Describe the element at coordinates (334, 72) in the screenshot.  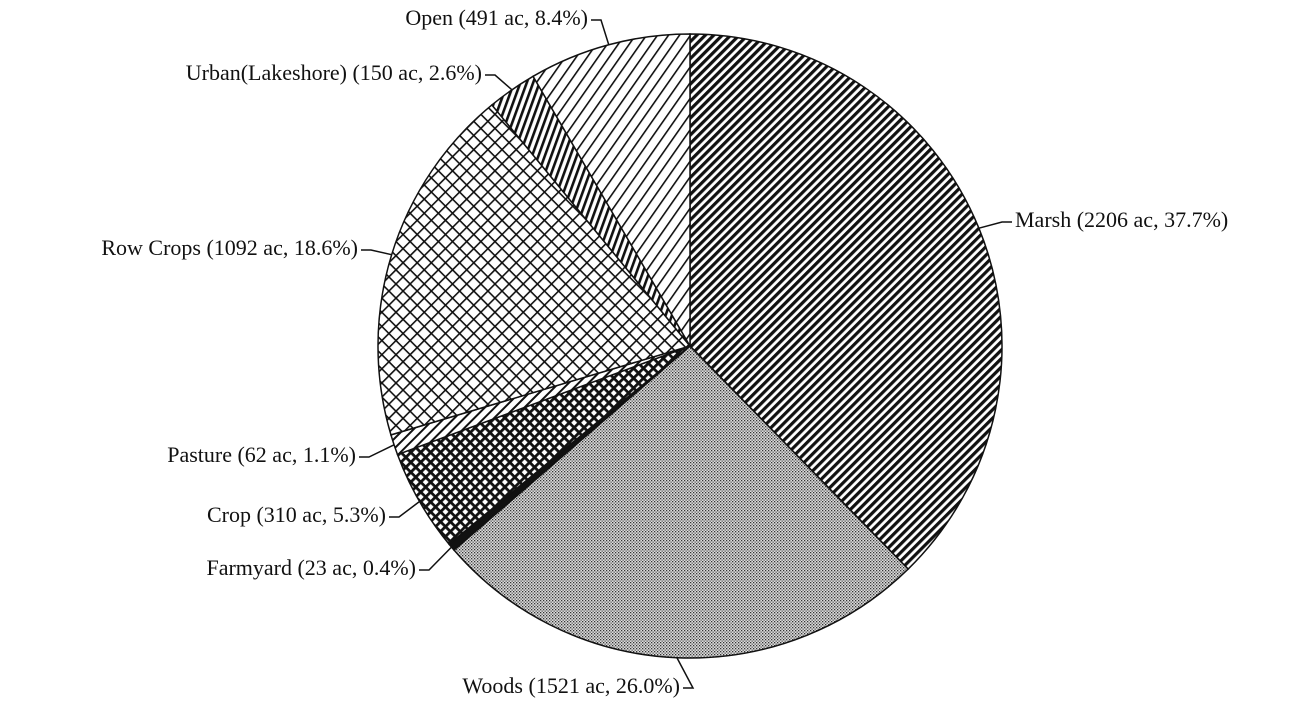
I see `slice-label: Urban(Lakeshore) (150 ac, 2.6%)` at that location.